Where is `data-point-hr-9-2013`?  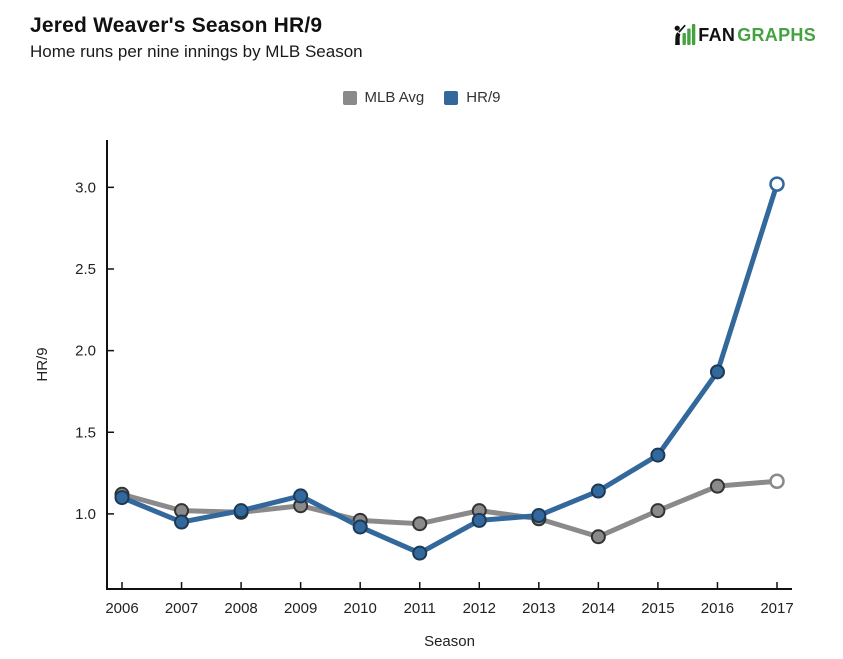
data-point-hr-9-2013 is located at coordinates (539, 516).